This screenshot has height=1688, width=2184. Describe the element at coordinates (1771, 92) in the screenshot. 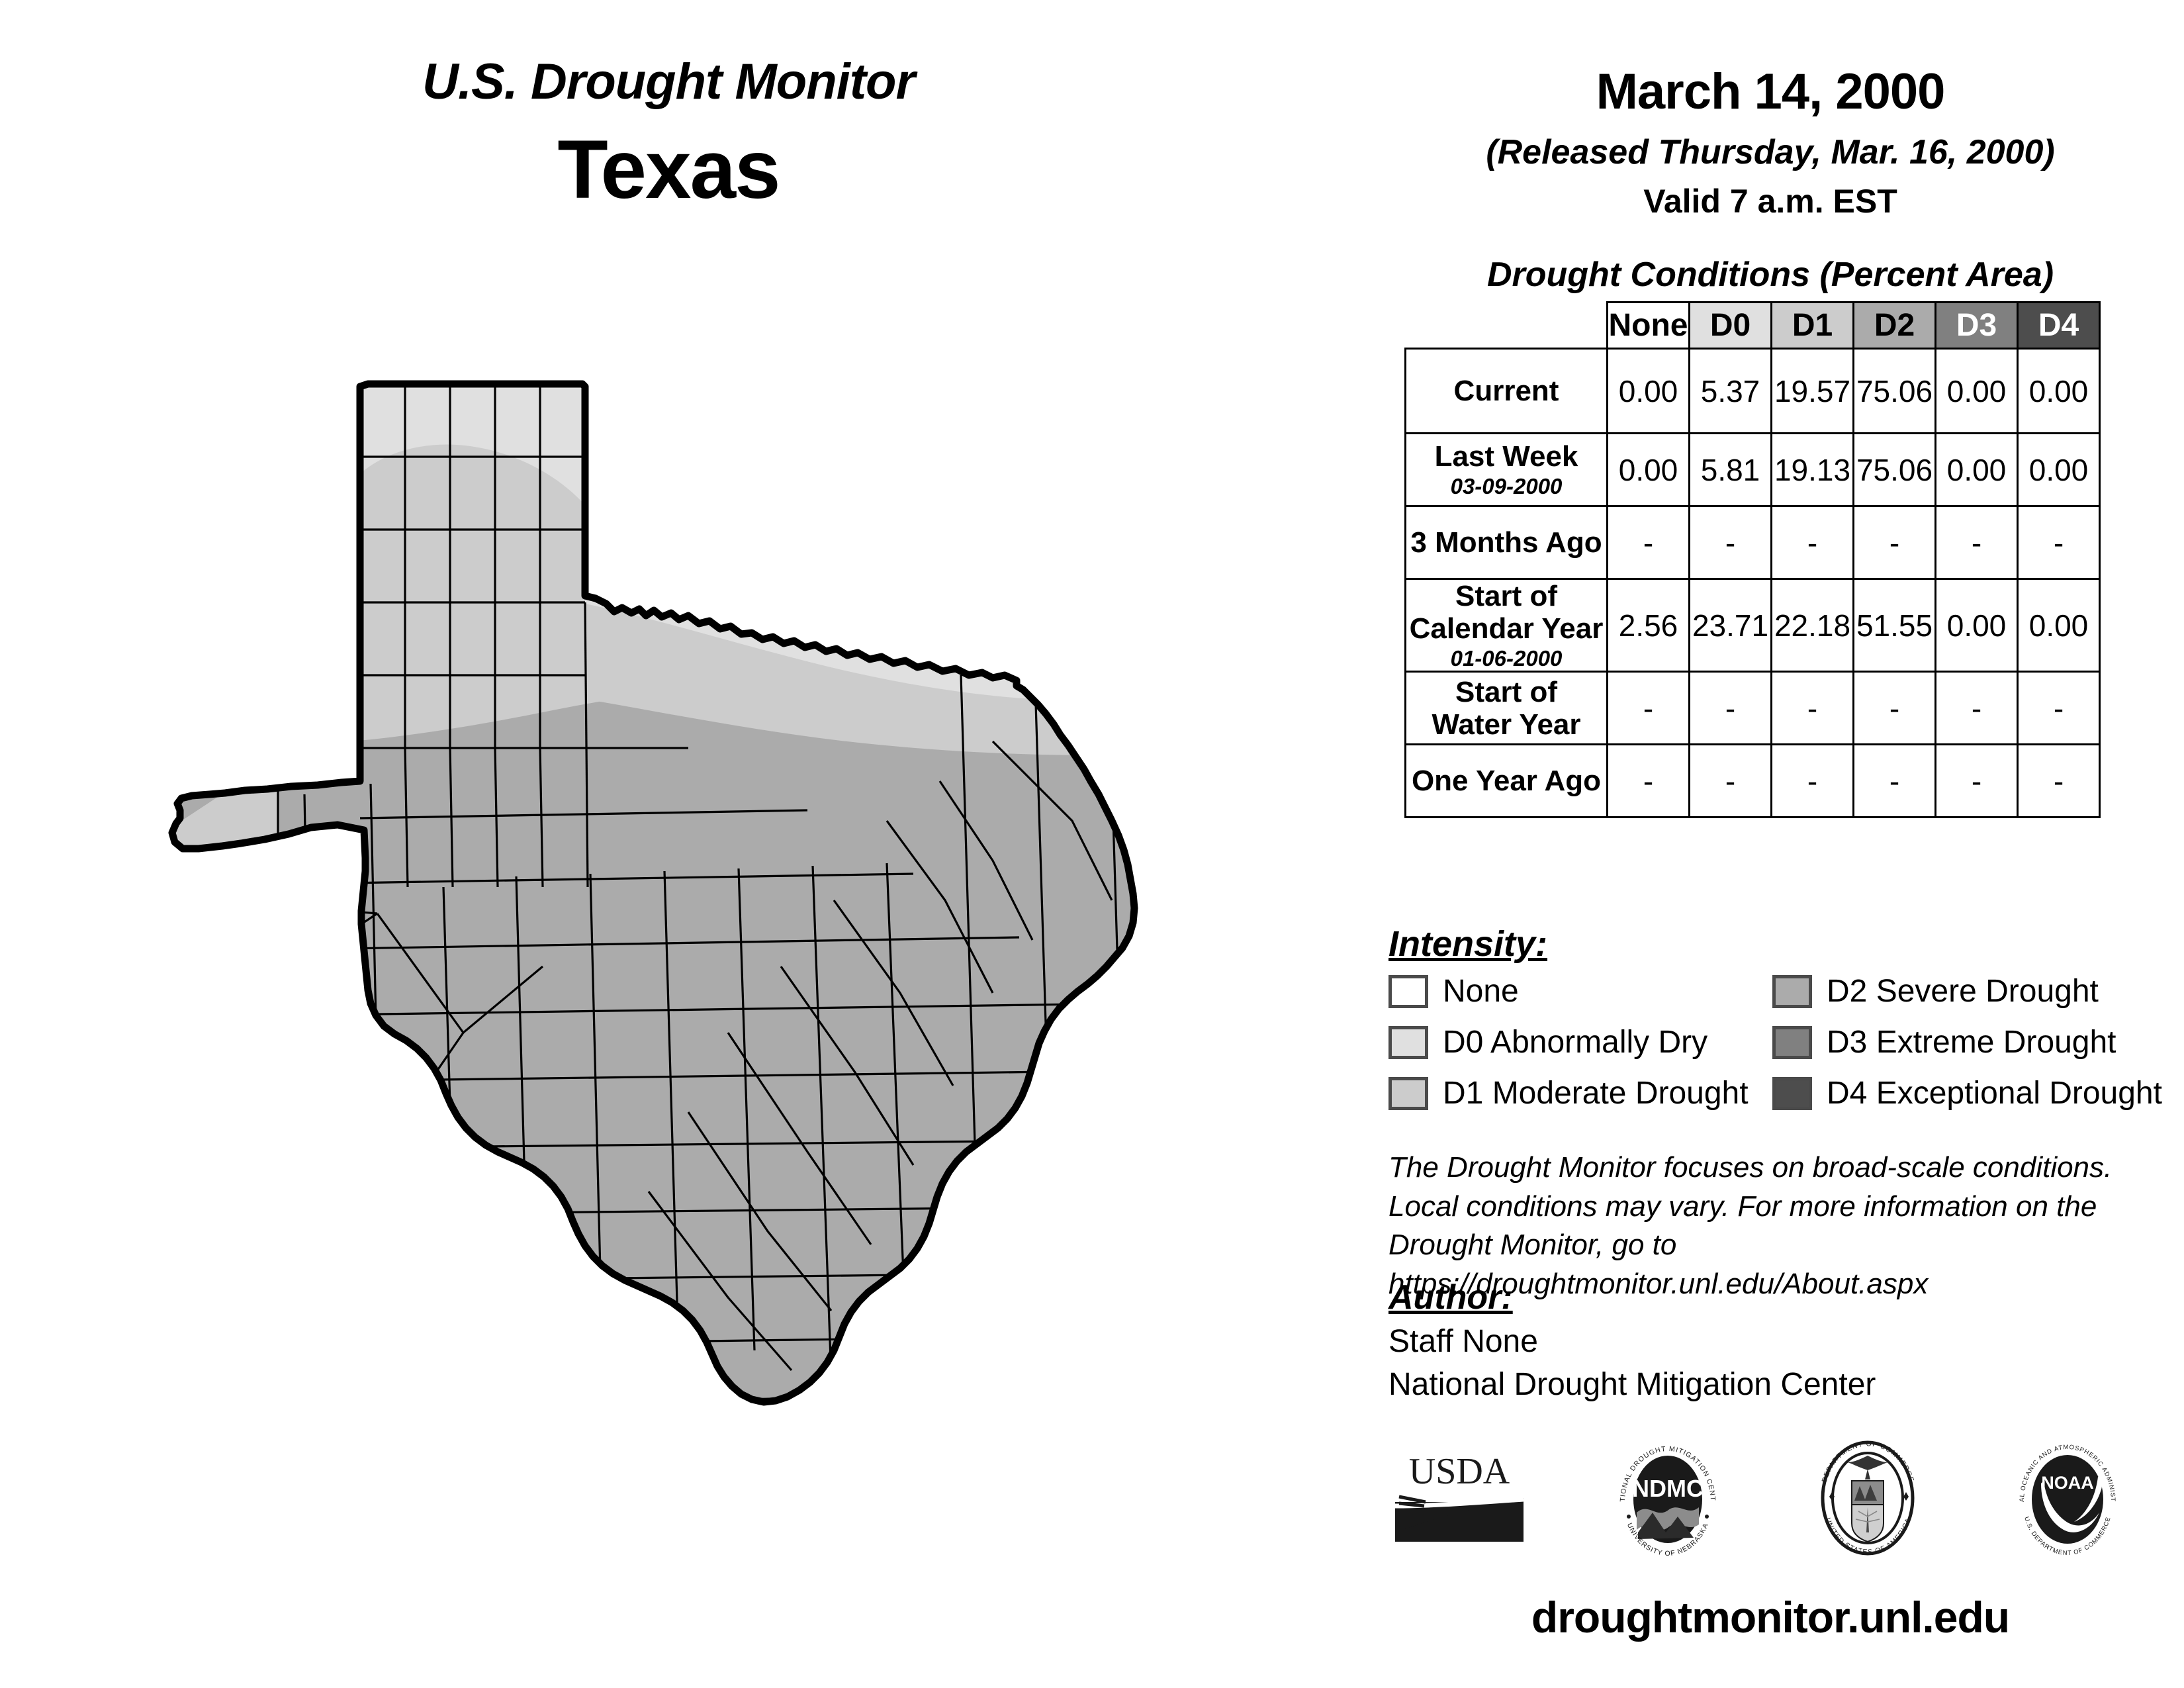

I see `report-date: March 14, 2000` at that location.